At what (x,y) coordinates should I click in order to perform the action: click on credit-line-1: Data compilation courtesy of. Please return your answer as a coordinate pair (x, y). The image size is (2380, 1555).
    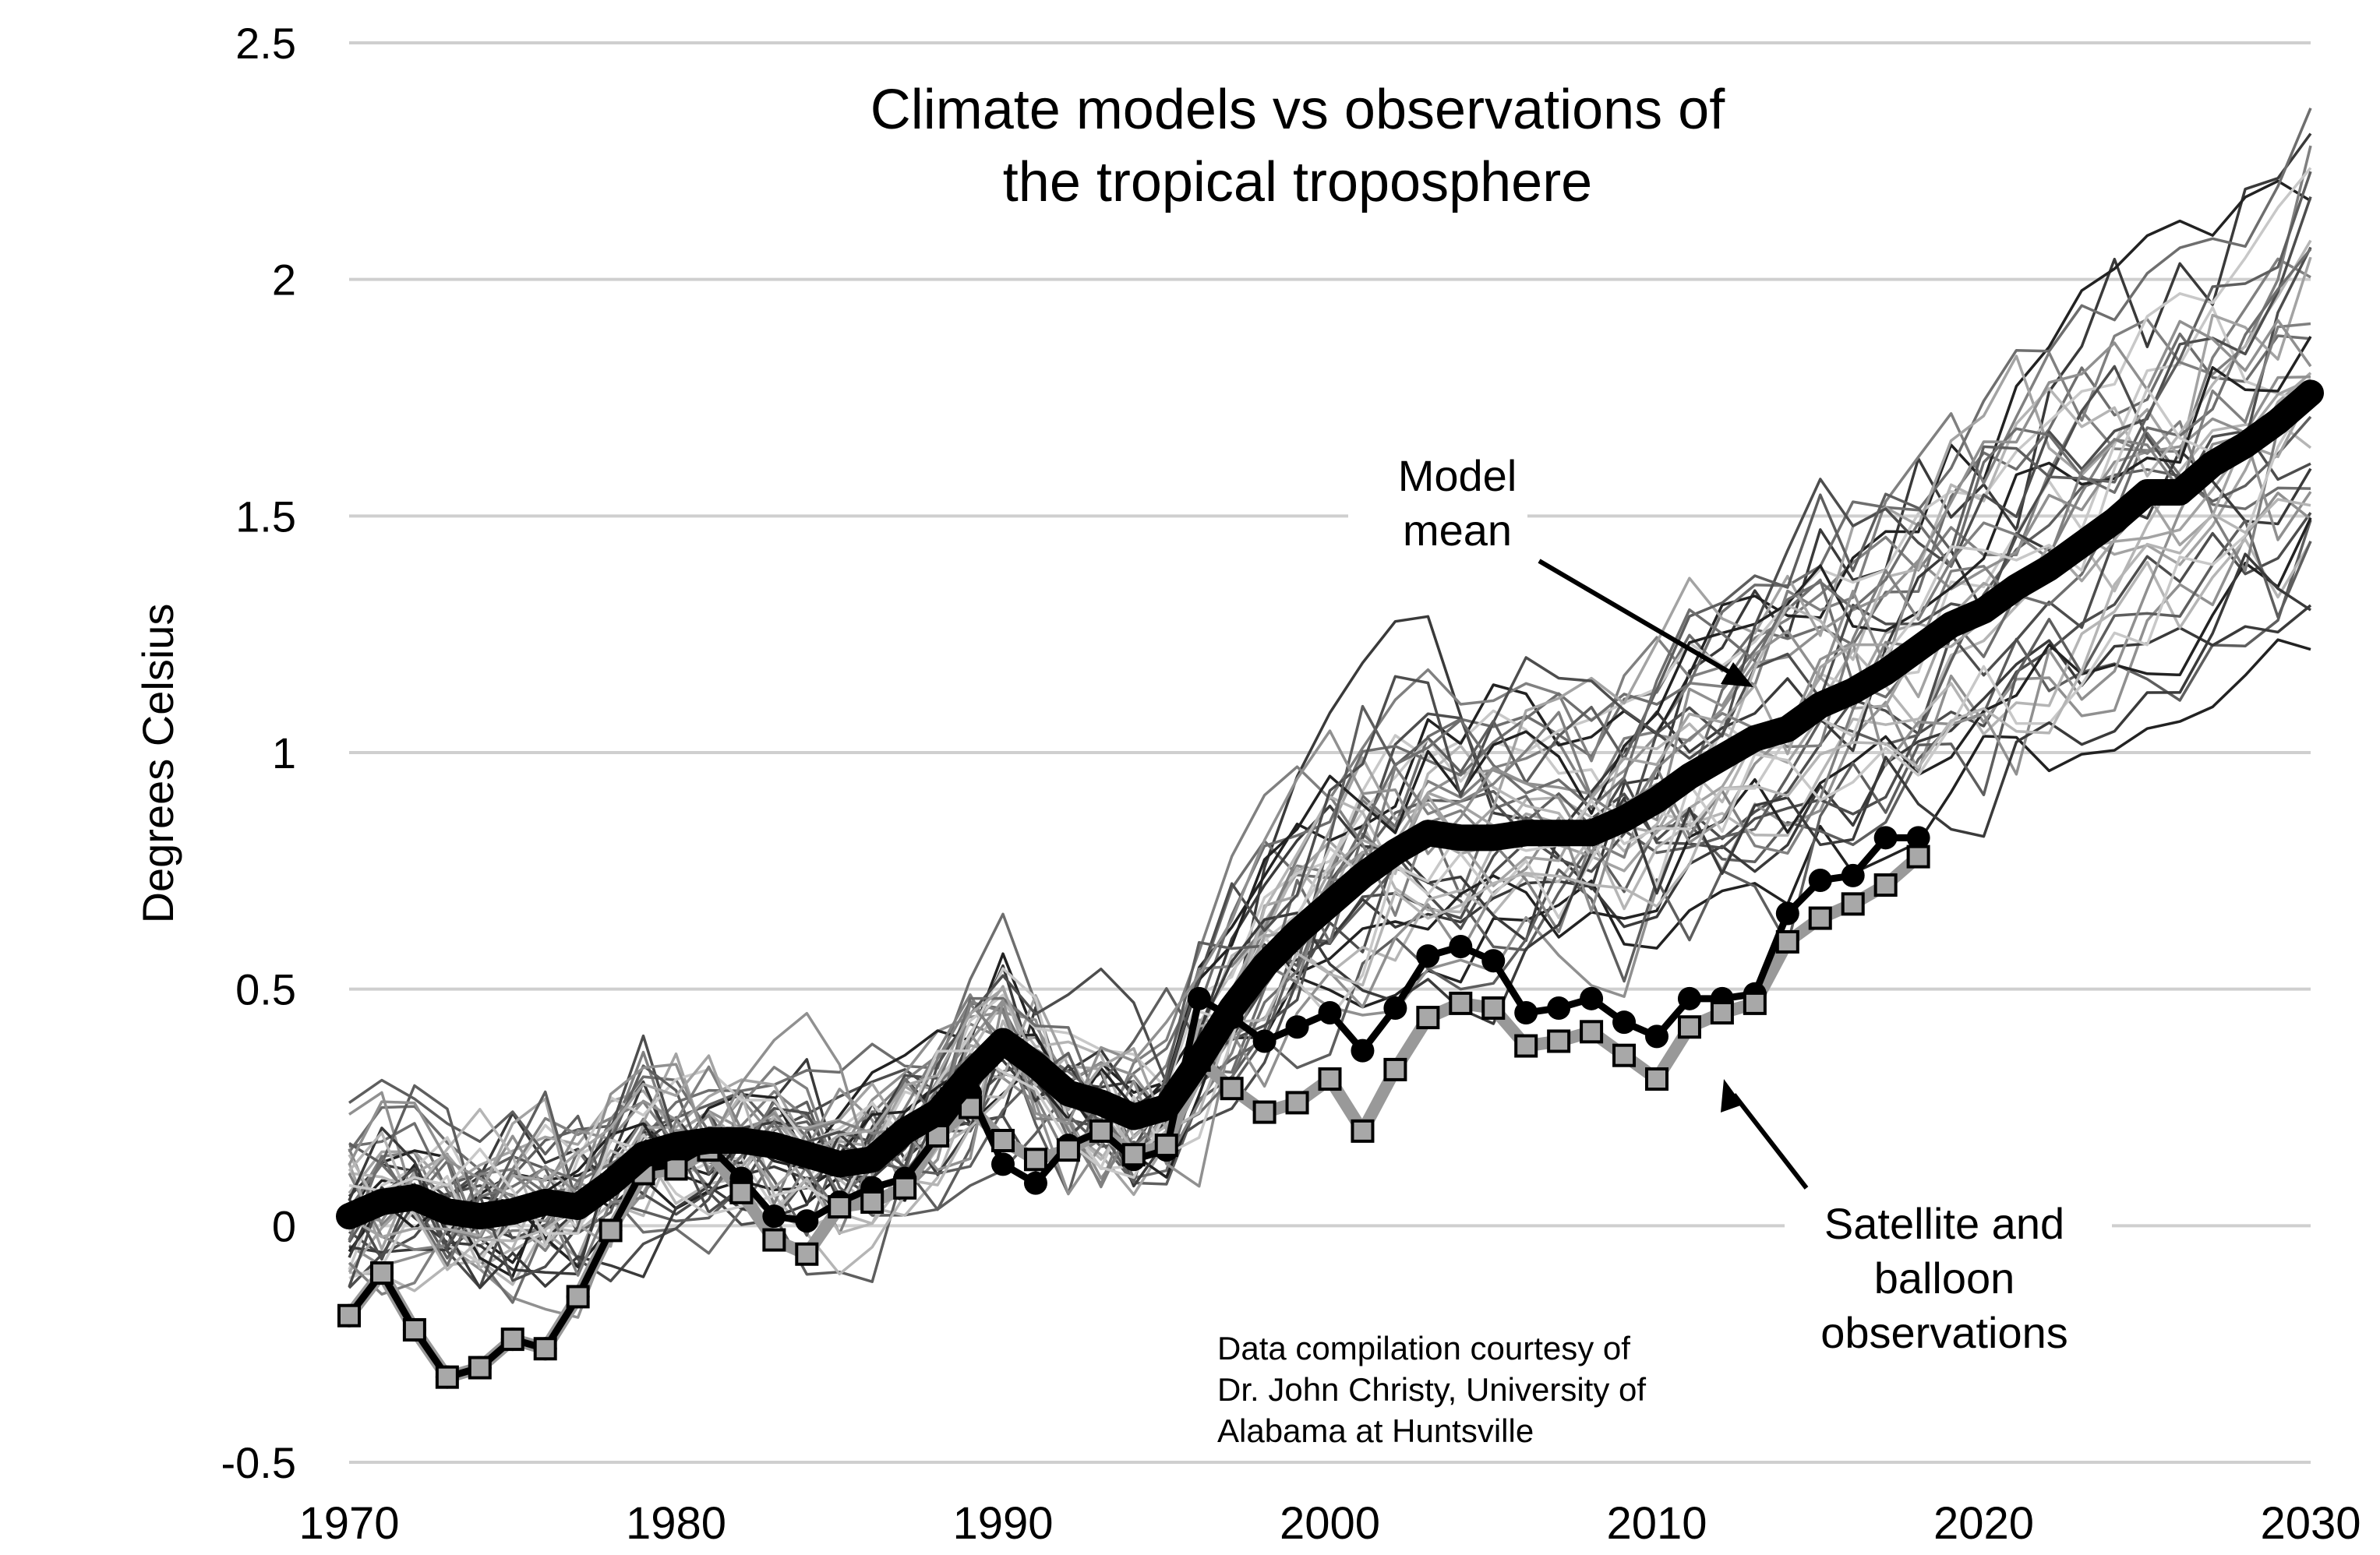
    Looking at the image, I should click on (1424, 1348).